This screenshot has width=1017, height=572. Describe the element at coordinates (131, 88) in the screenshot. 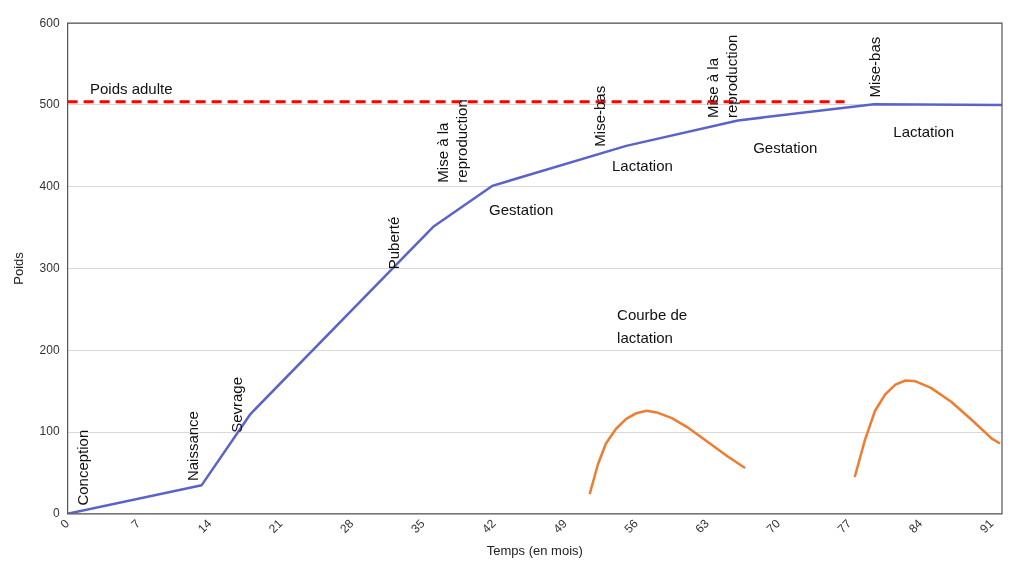

I see `annotation: Poids adulte` at that location.